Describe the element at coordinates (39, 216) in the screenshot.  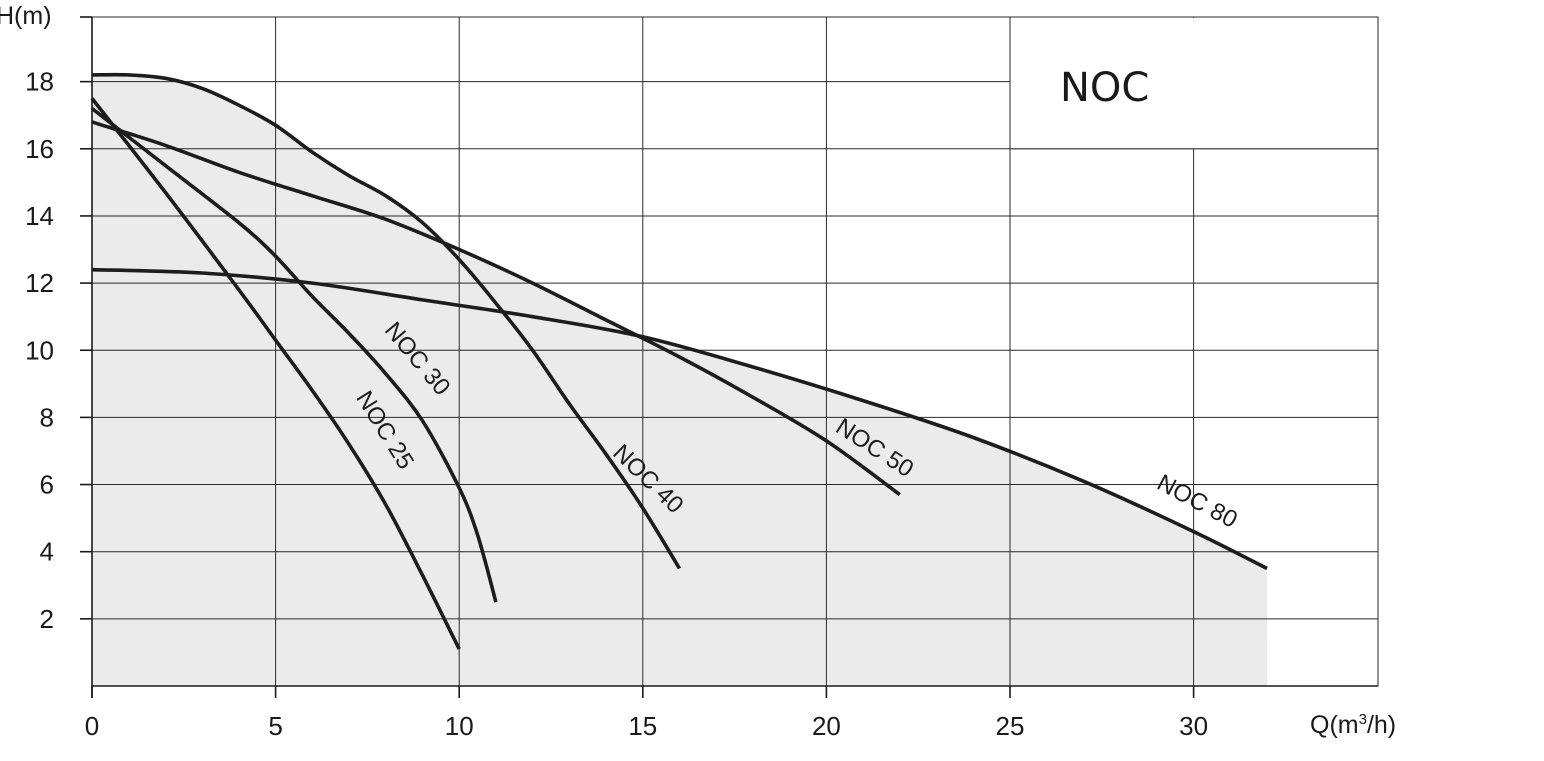
I see `y-tick-label-14: 14` at that location.